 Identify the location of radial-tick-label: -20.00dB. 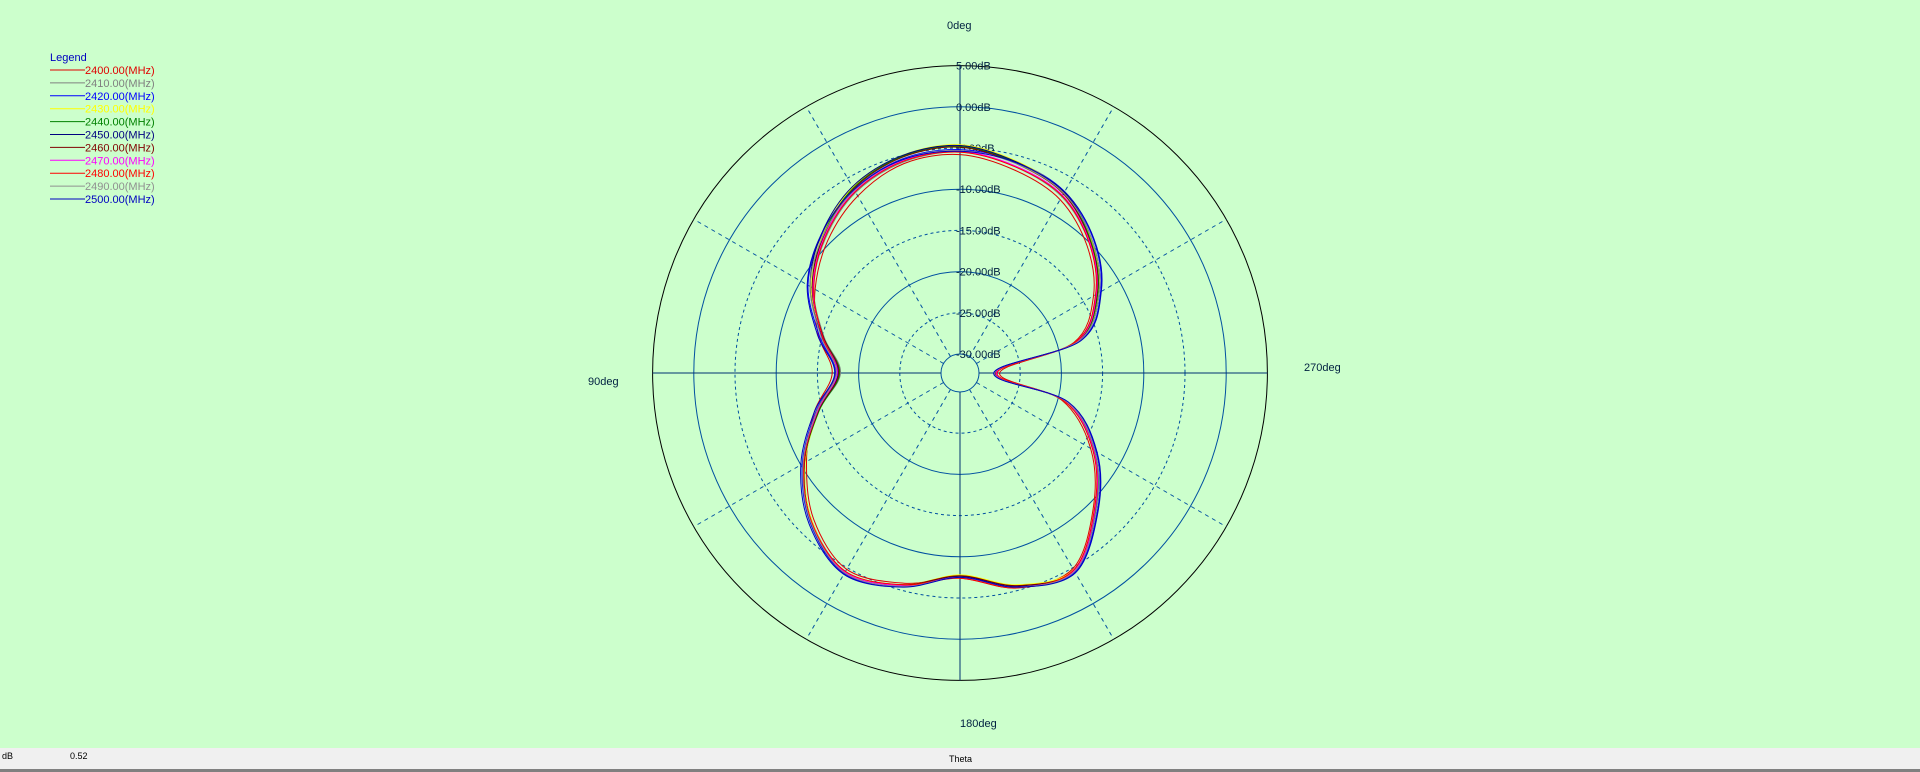
(978, 273).